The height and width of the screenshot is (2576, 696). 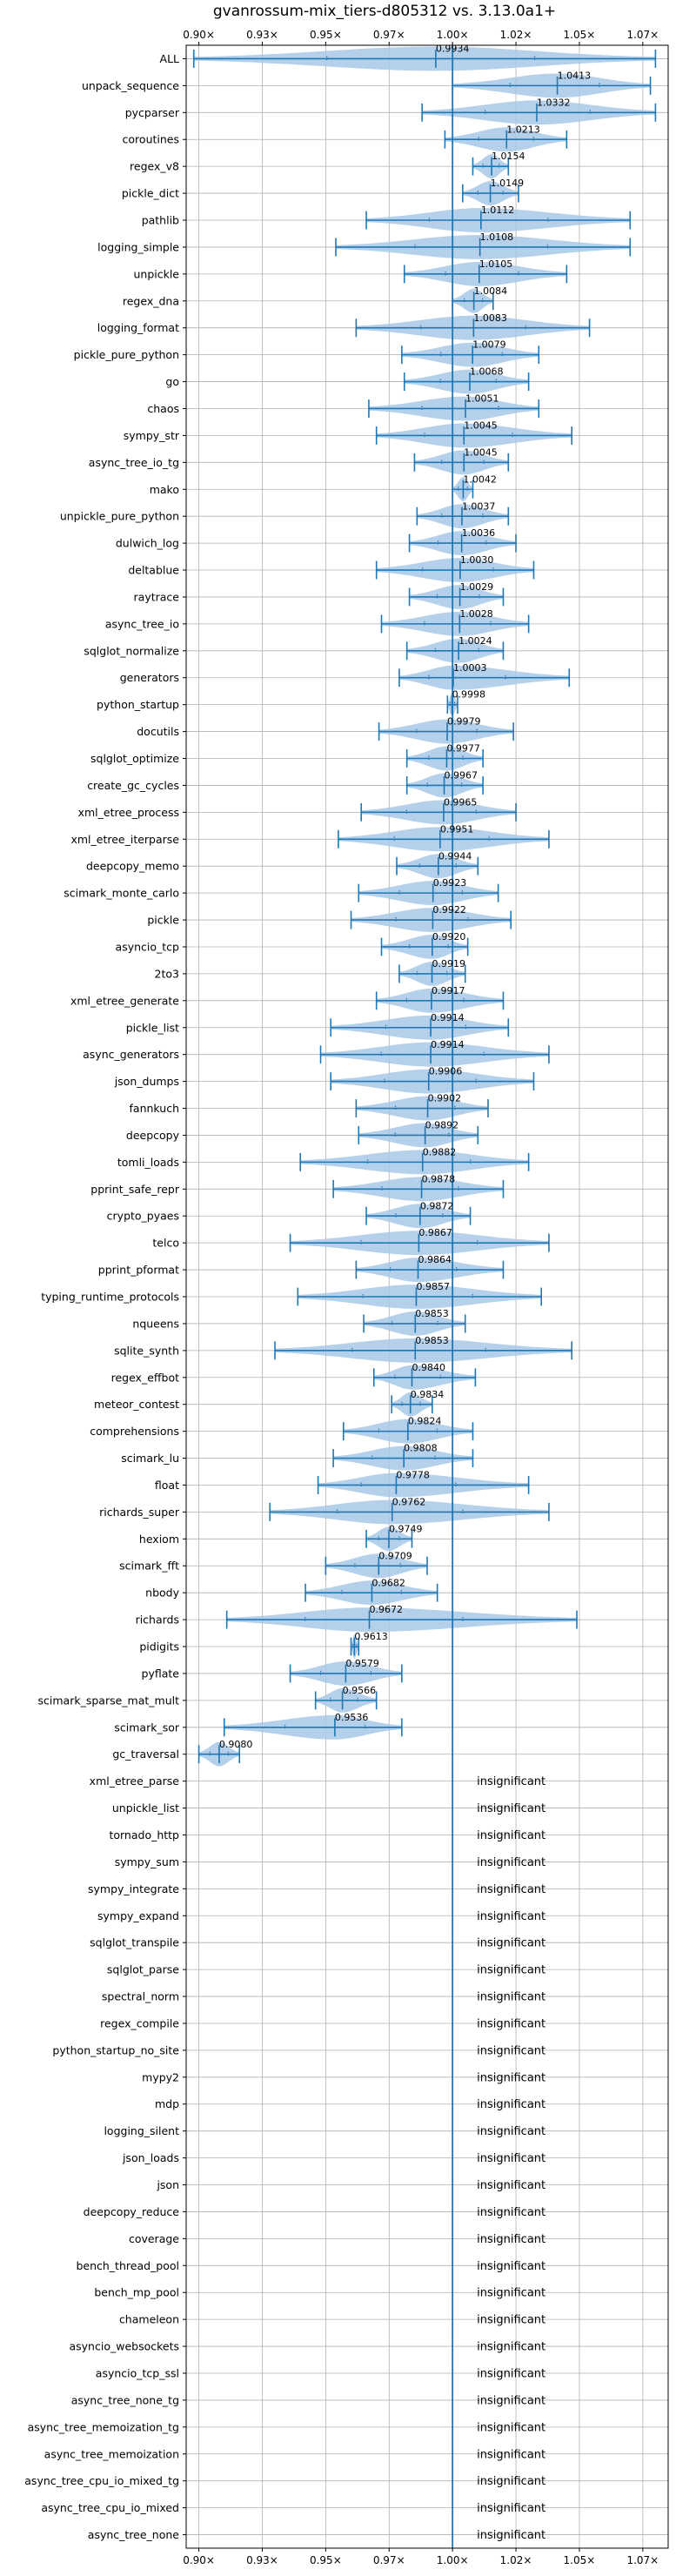 What do you see at coordinates (167, 2103) in the screenshot?
I see `category-label: mdp` at bounding box center [167, 2103].